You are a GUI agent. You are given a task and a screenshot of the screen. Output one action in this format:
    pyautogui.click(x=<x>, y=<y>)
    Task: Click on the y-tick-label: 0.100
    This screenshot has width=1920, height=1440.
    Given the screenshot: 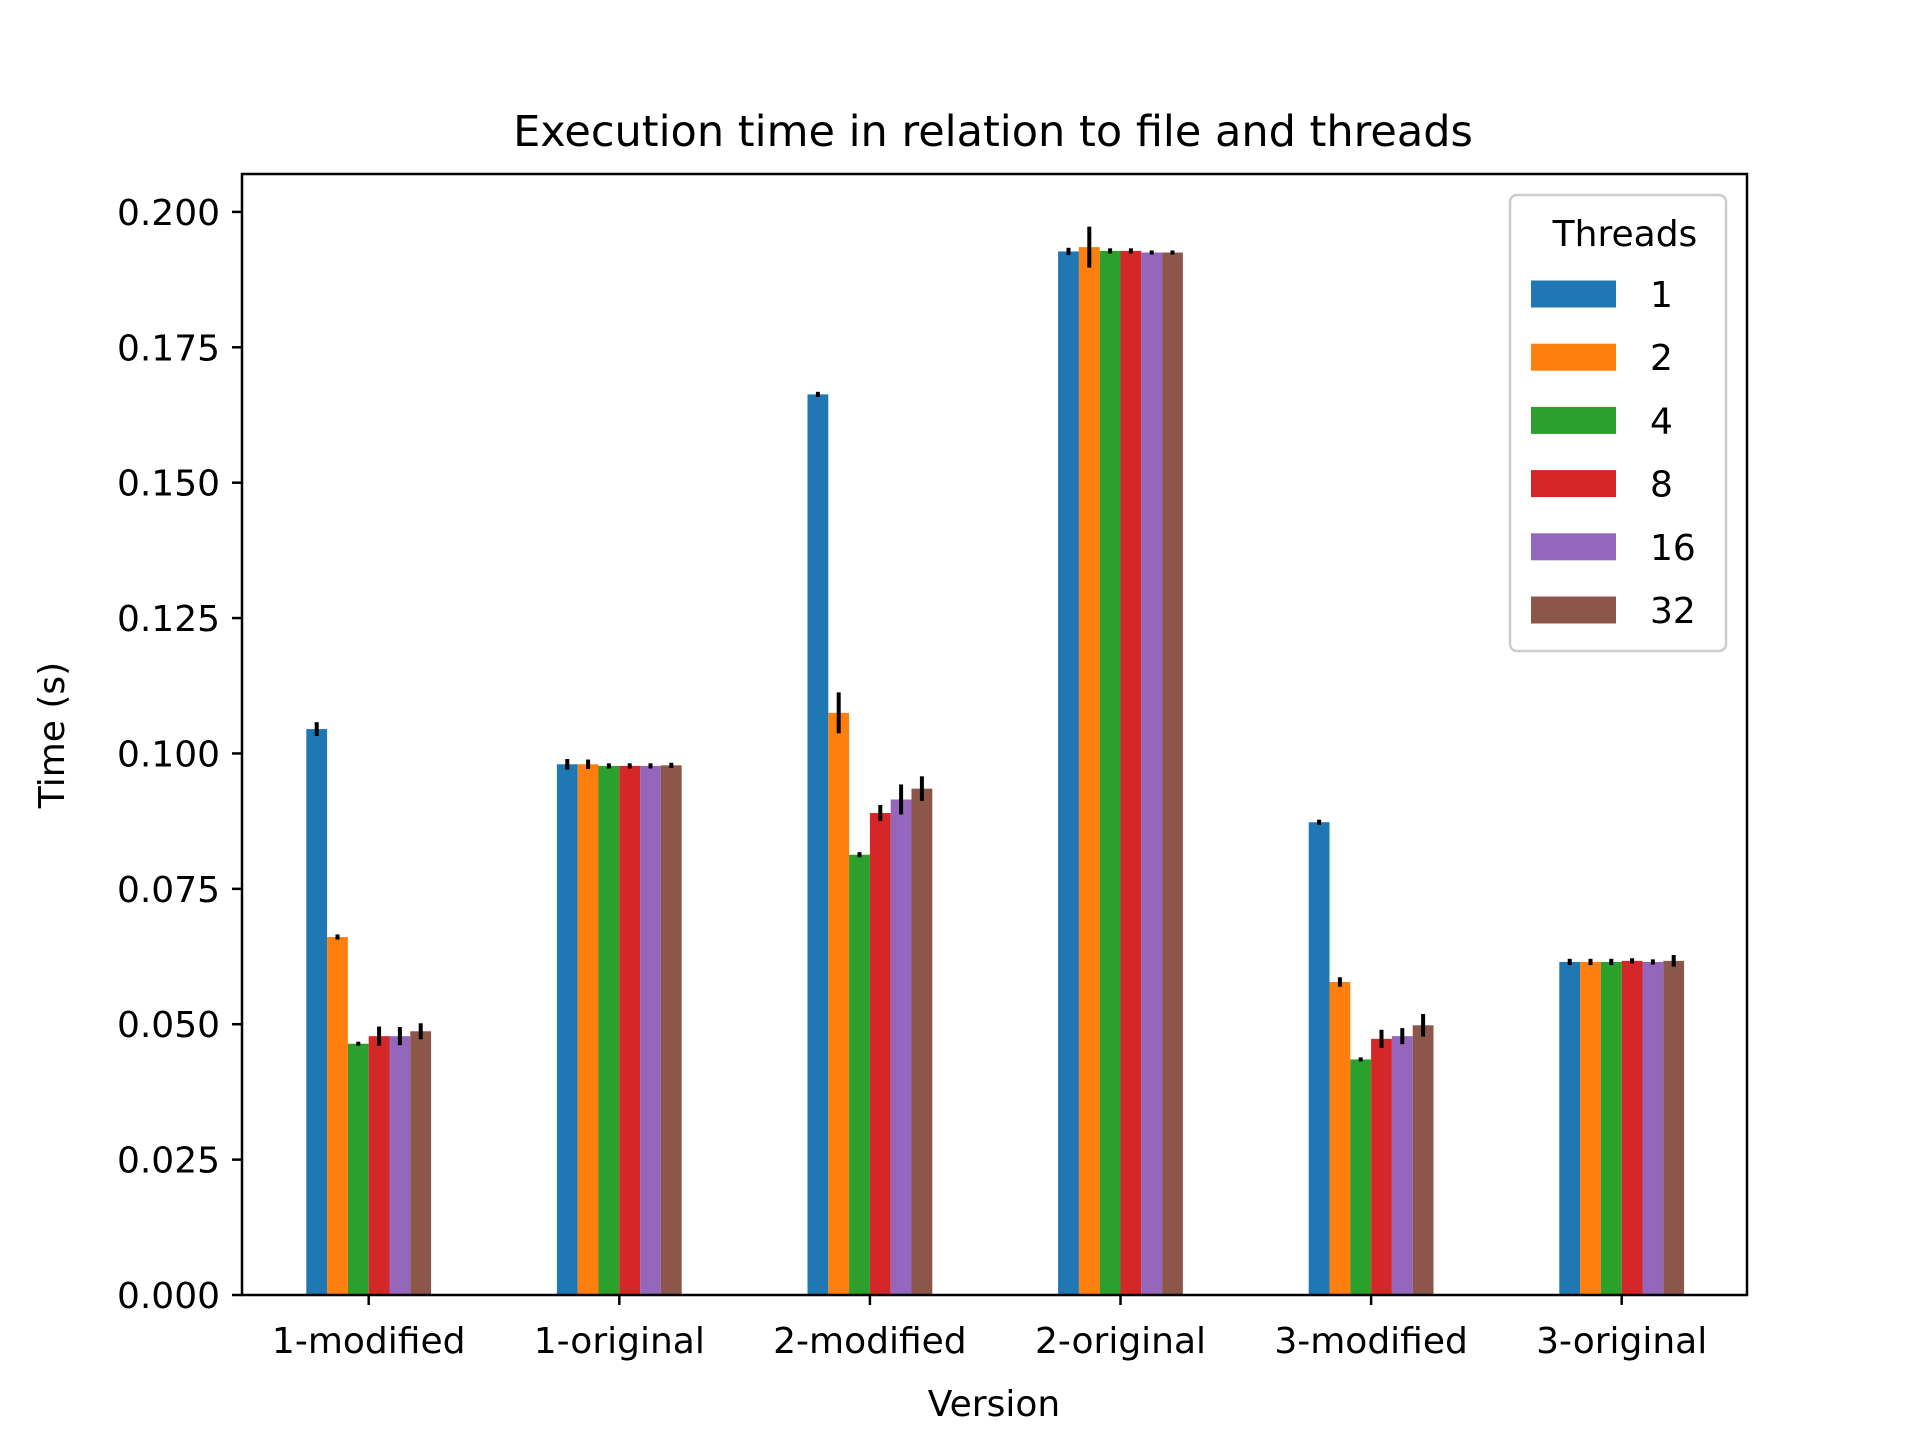 What is the action you would take?
    pyautogui.click(x=168, y=754)
    